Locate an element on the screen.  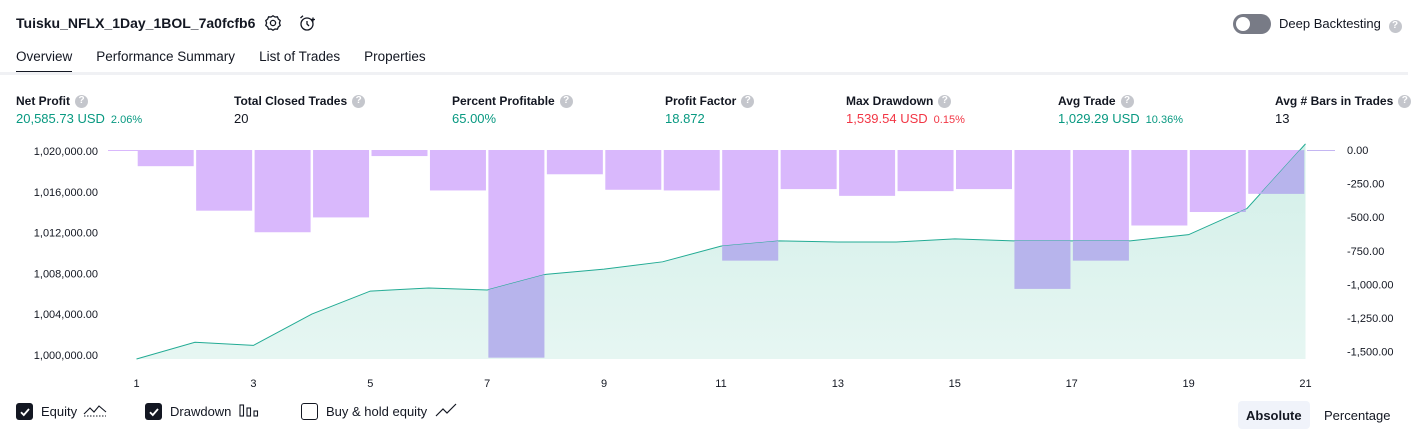
metric-value: 20,585.73 USD is located at coordinates (60, 118).